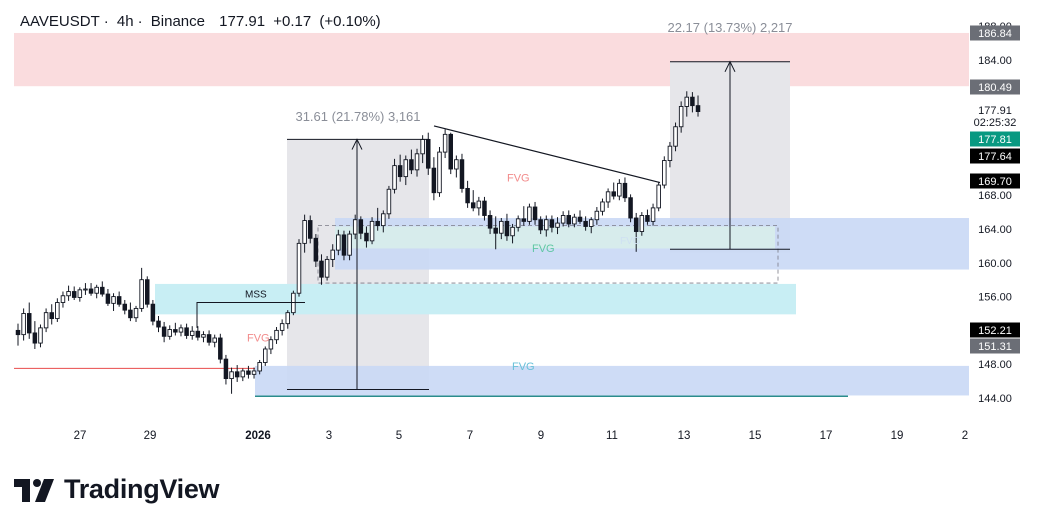 The height and width of the screenshot is (531, 1064). I want to click on mss-label: MSS, so click(256, 295).